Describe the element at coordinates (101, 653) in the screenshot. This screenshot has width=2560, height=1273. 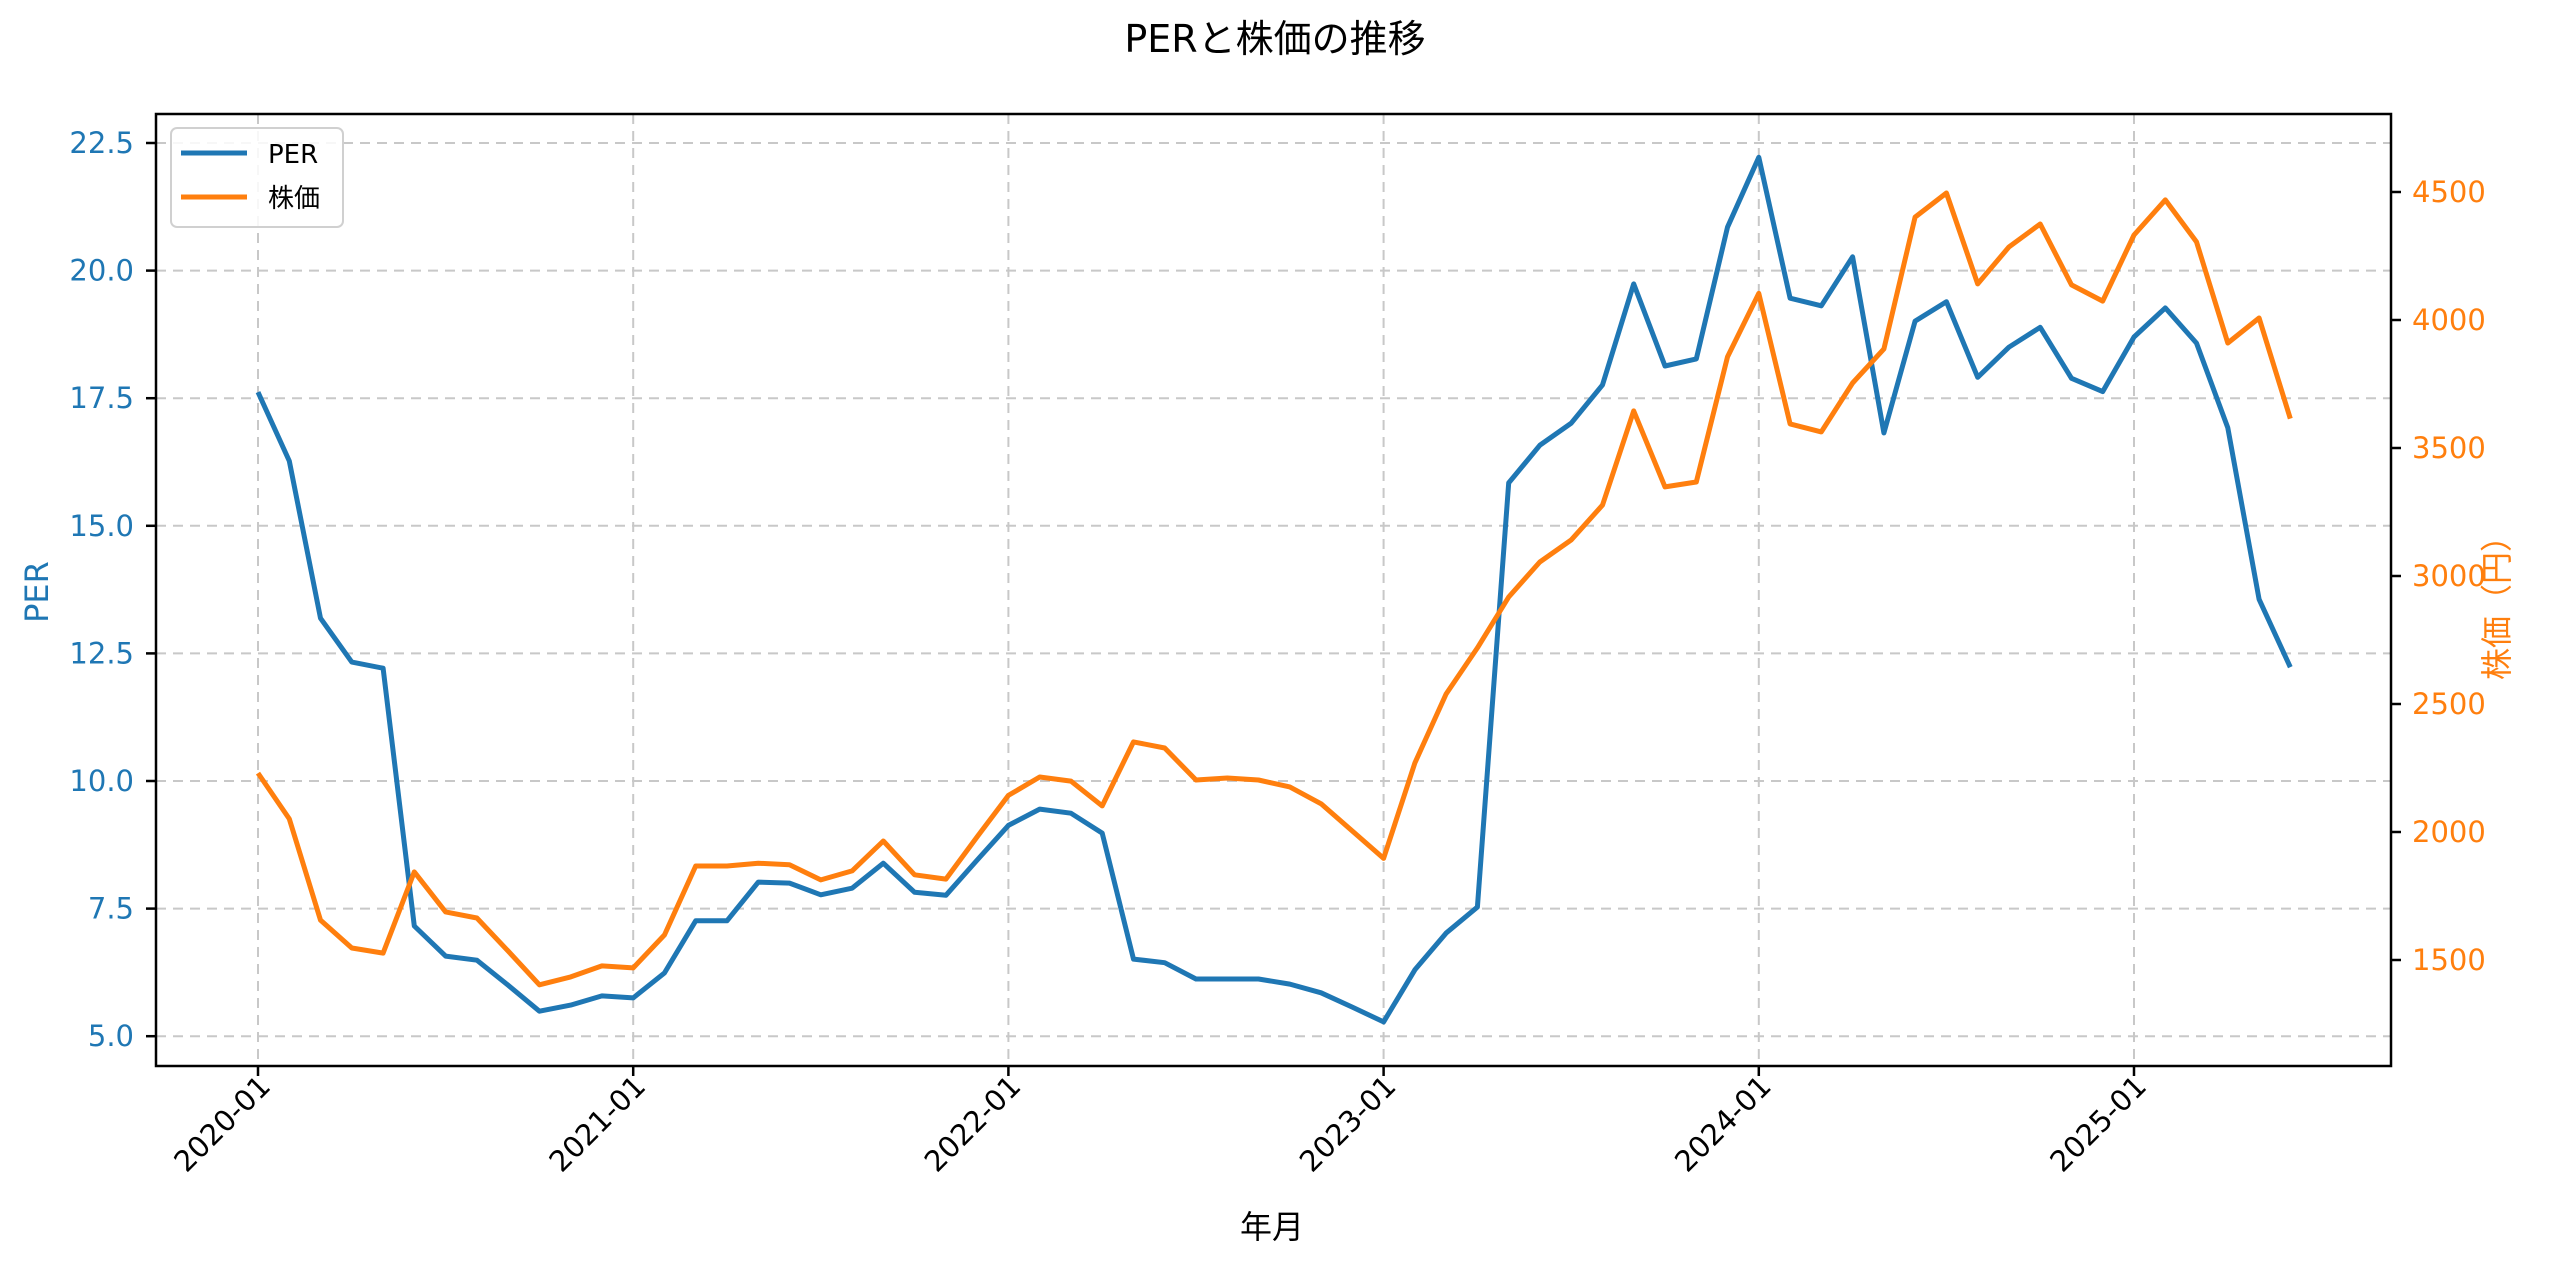
I see `y-left-tick-label: 12.5` at that location.